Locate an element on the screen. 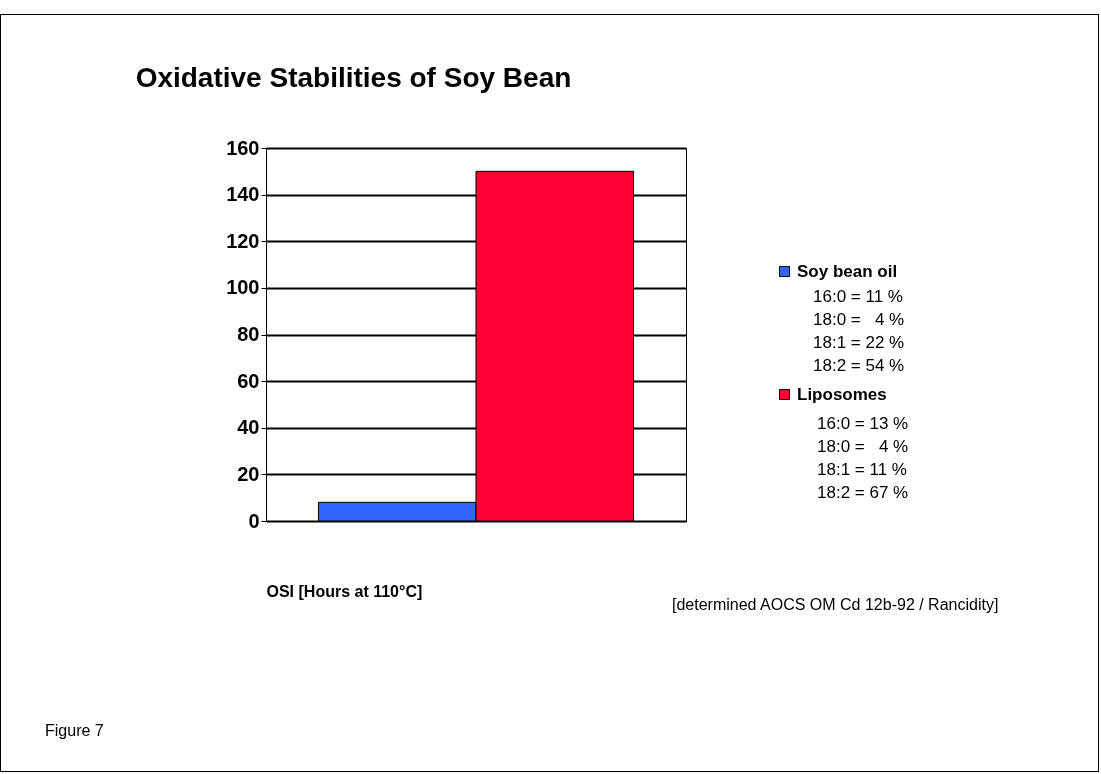 This screenshot has height=774, width=1101. chart-title: Oxidative Stabilities of Soy Bean is located at coordinates (353, 77).